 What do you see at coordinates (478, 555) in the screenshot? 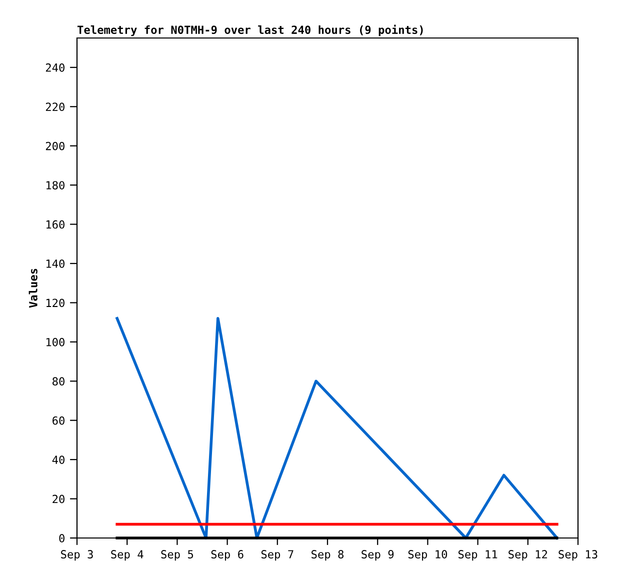
I see `x-tick-label: Sep 11` at bounding box center [478, 555].